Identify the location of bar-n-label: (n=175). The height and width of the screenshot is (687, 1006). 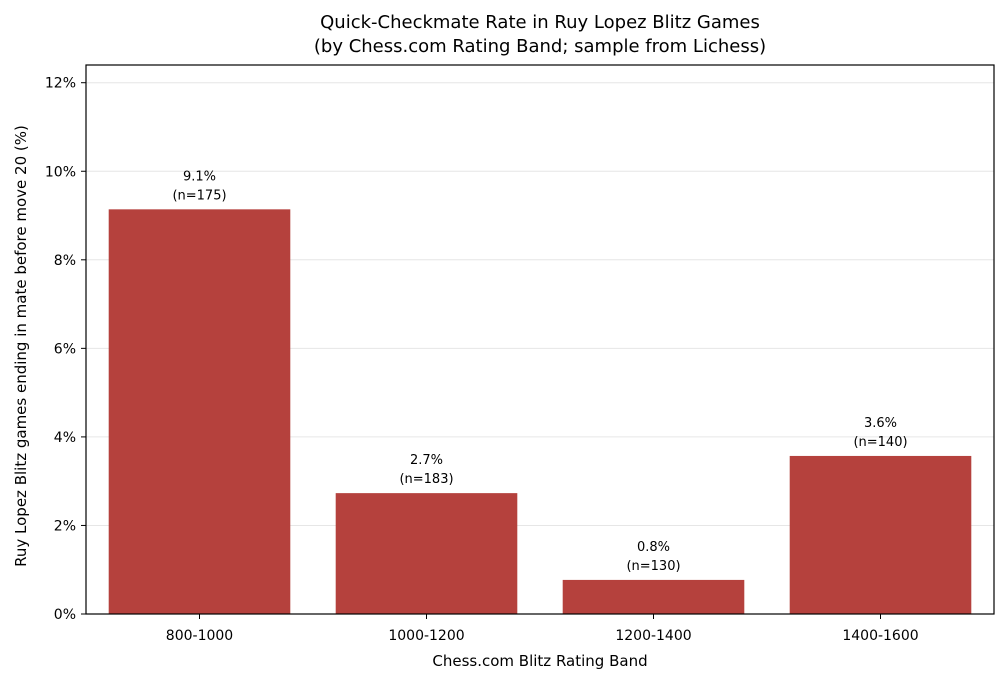
(199, 195).